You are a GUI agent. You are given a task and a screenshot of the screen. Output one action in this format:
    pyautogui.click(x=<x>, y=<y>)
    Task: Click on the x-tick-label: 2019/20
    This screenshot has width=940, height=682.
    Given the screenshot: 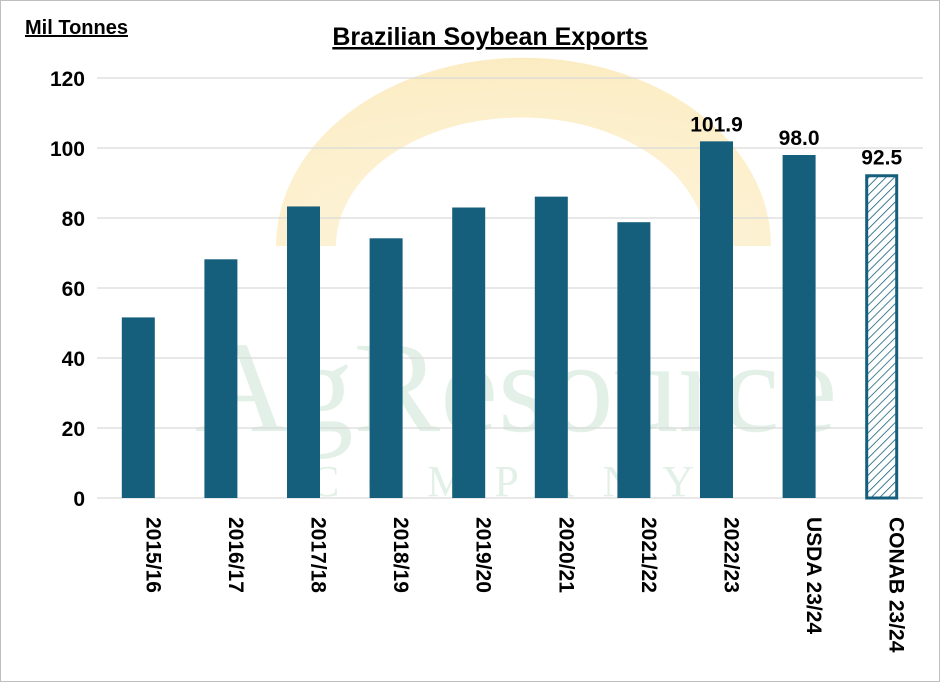 What is the action you would take?
    pyautogui.click(x=483, y=555)
    